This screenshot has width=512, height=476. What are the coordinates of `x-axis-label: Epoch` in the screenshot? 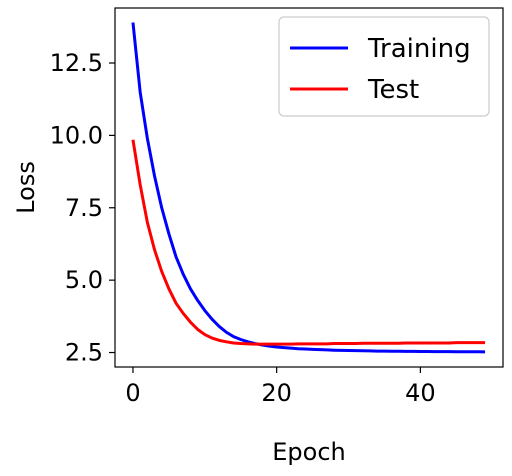 It's located at (309, 452).